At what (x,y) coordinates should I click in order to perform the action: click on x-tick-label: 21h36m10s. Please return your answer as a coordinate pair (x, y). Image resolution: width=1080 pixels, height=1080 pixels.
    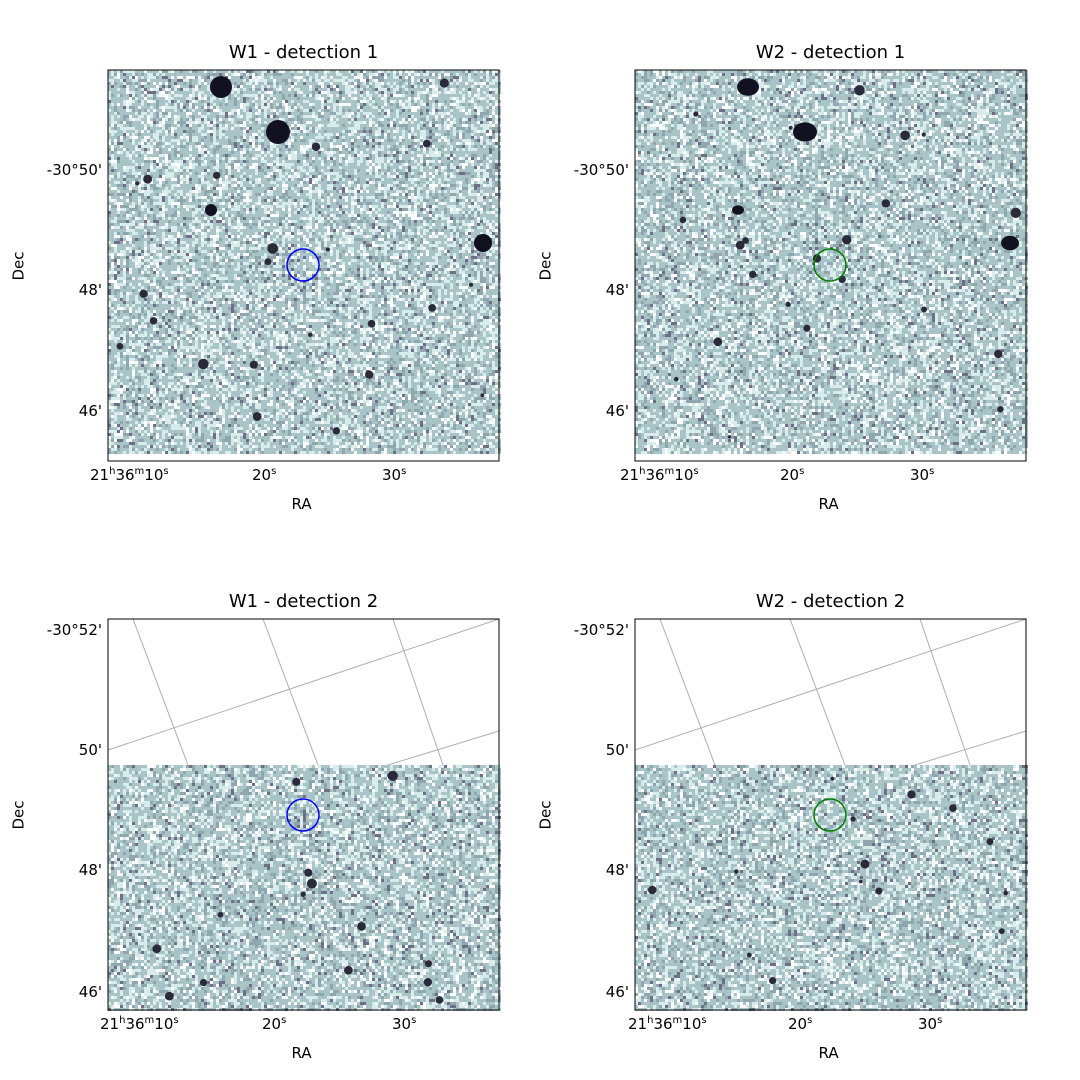
    Looking at the image, I should click on (667, 1024).